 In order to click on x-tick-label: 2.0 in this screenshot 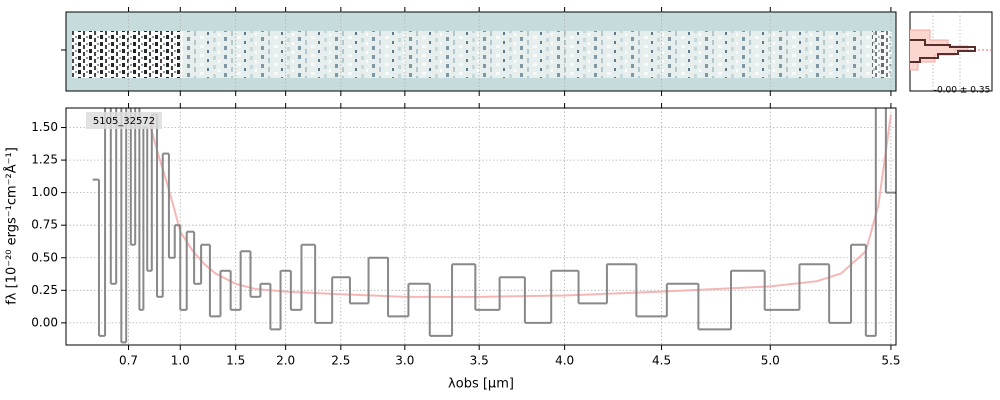, I will do `click(285, 361)`.